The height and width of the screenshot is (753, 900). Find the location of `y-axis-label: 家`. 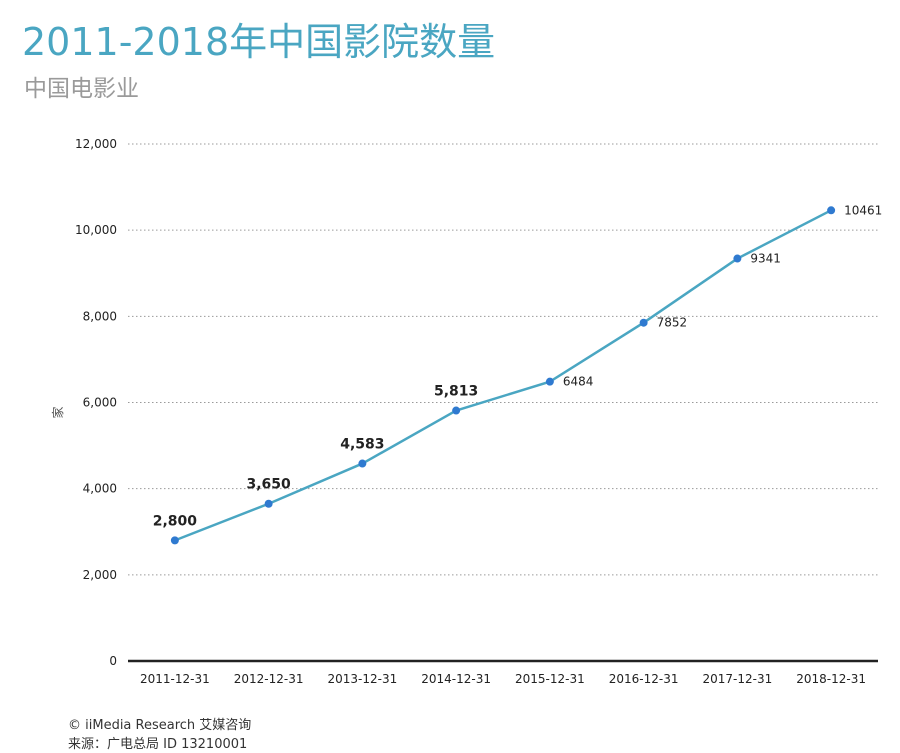

y-axis-label: 家 is located at coordinates (57, 412).